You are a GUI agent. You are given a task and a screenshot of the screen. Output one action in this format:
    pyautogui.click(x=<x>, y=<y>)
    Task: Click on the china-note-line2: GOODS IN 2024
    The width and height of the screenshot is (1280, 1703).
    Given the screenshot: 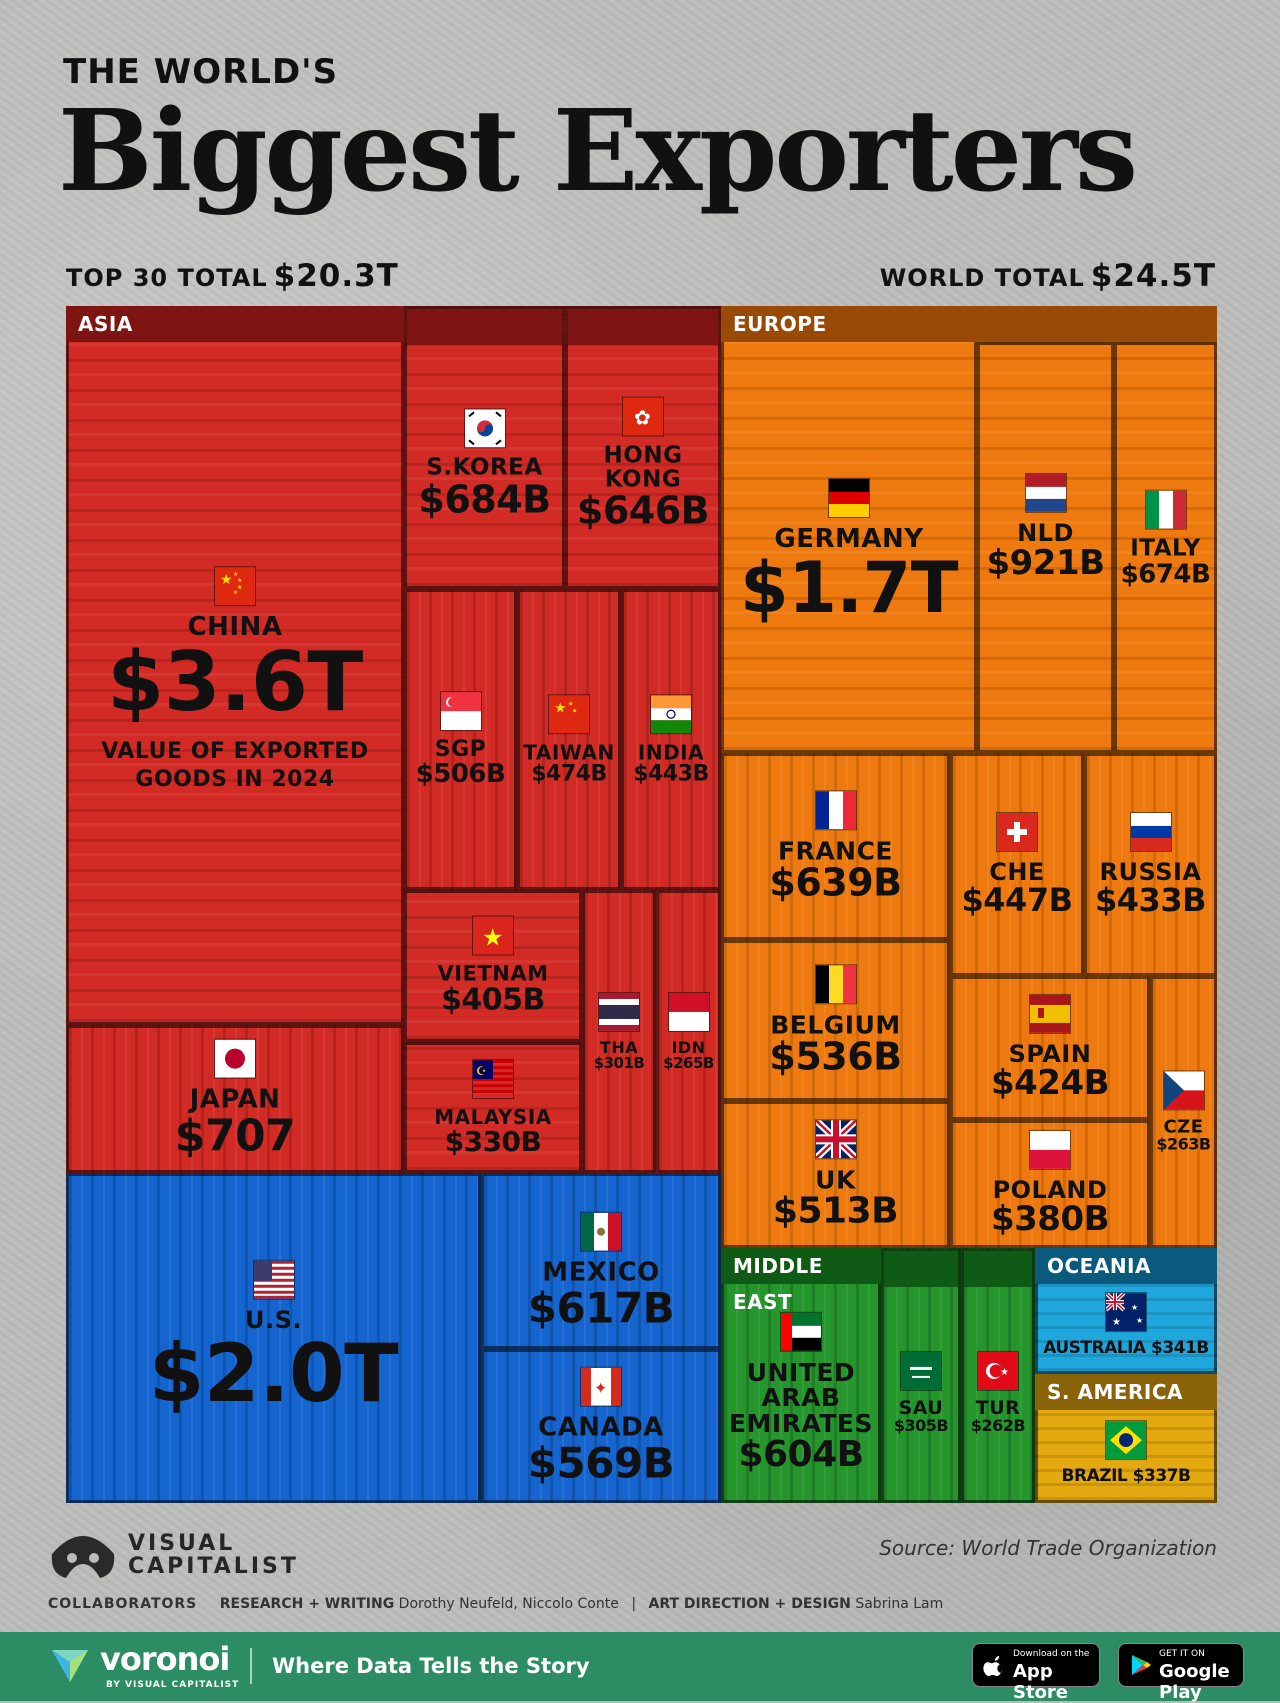 What is the action you would take?
    pyautogui.click(x=235, y=780)
    